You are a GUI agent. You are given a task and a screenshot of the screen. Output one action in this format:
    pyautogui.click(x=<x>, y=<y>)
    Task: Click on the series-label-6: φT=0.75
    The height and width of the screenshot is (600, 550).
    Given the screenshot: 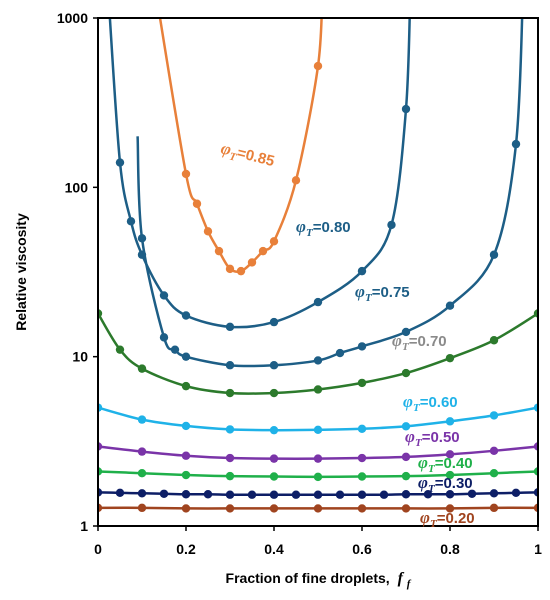 What is the action you would take?
    pyautogui.click(x=382, y=293)
    